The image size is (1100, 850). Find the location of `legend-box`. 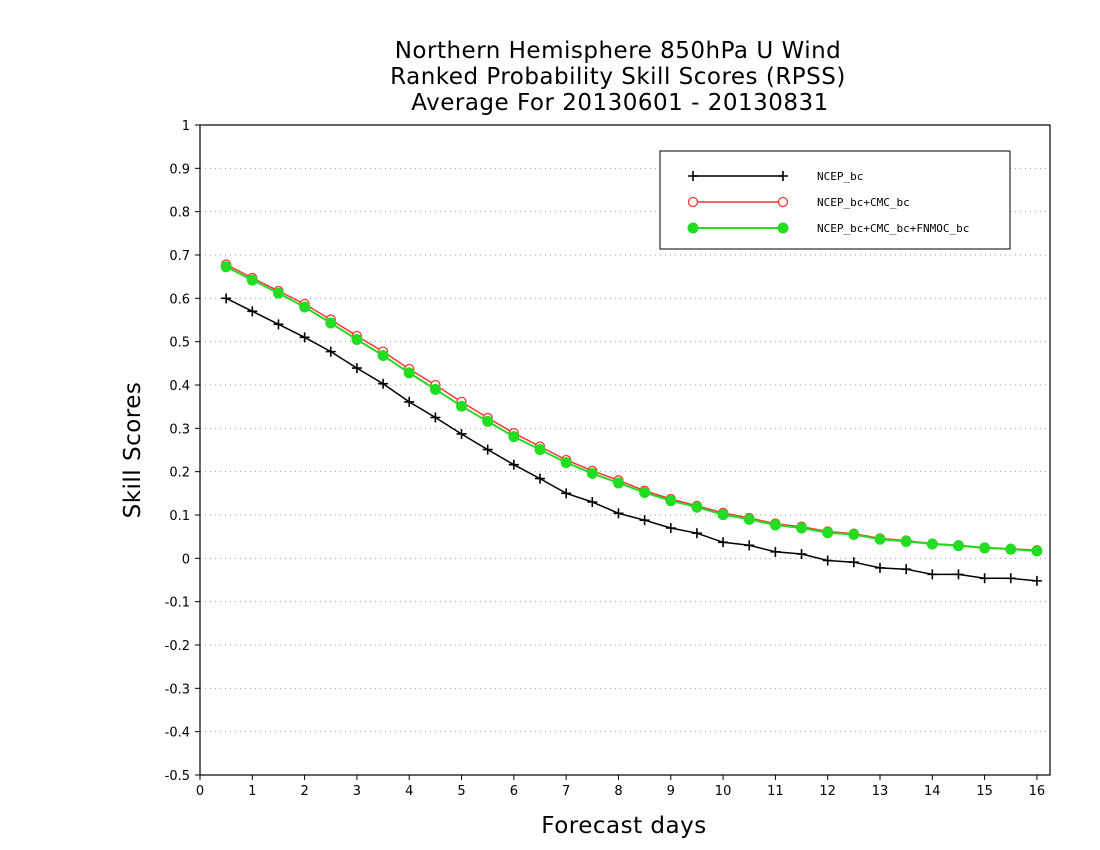

legend-box is located at coordinates (835, 200).